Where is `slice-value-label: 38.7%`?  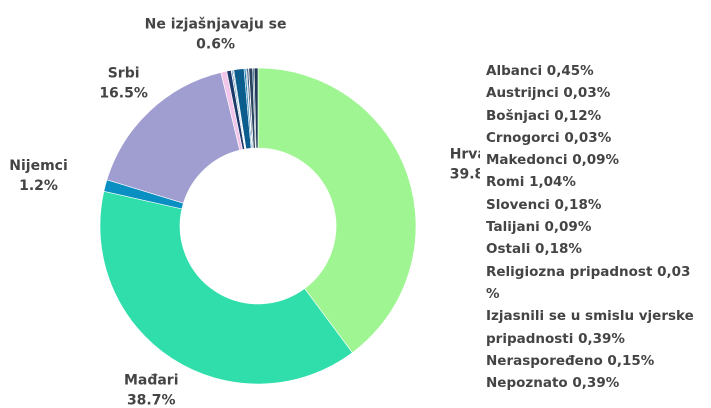
slice-value-label: 38.7% is located at coordinates (151, 400).